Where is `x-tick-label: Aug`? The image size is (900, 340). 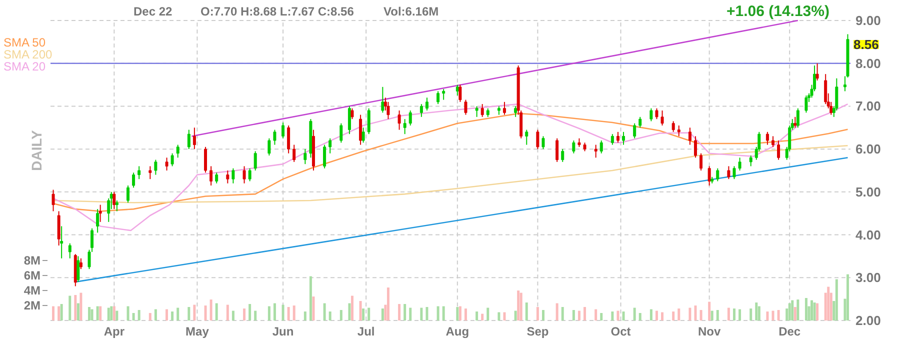
x-tick-label: Aug is located at coordinates (458, 331).